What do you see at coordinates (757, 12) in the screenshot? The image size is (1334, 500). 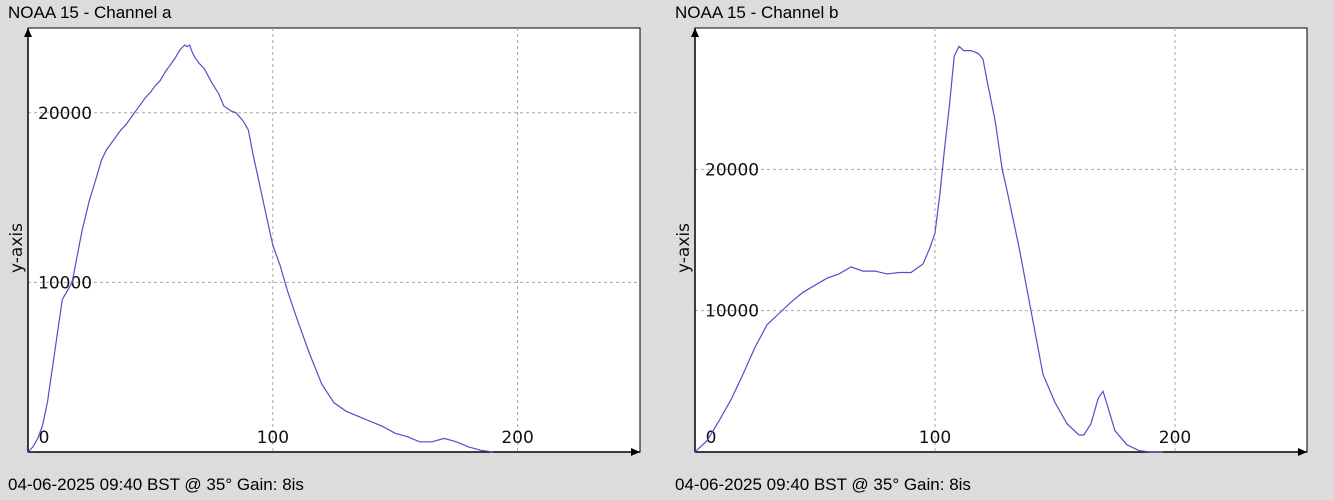 I see `chart-title: NOAA 15 - Channel b` at bounding box center [757, 12].